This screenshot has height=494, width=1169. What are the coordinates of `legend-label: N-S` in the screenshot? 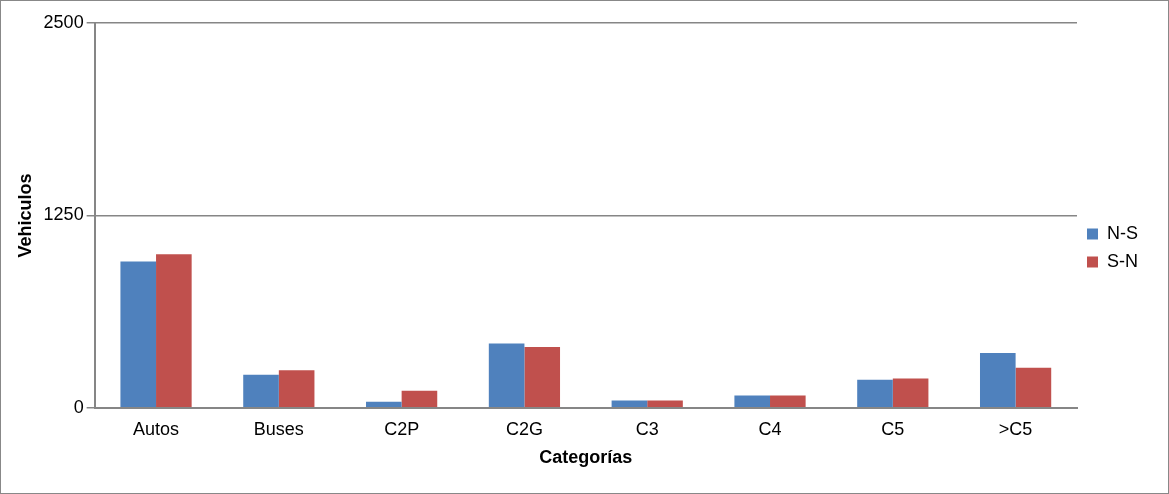 It's located at (1122, 232).